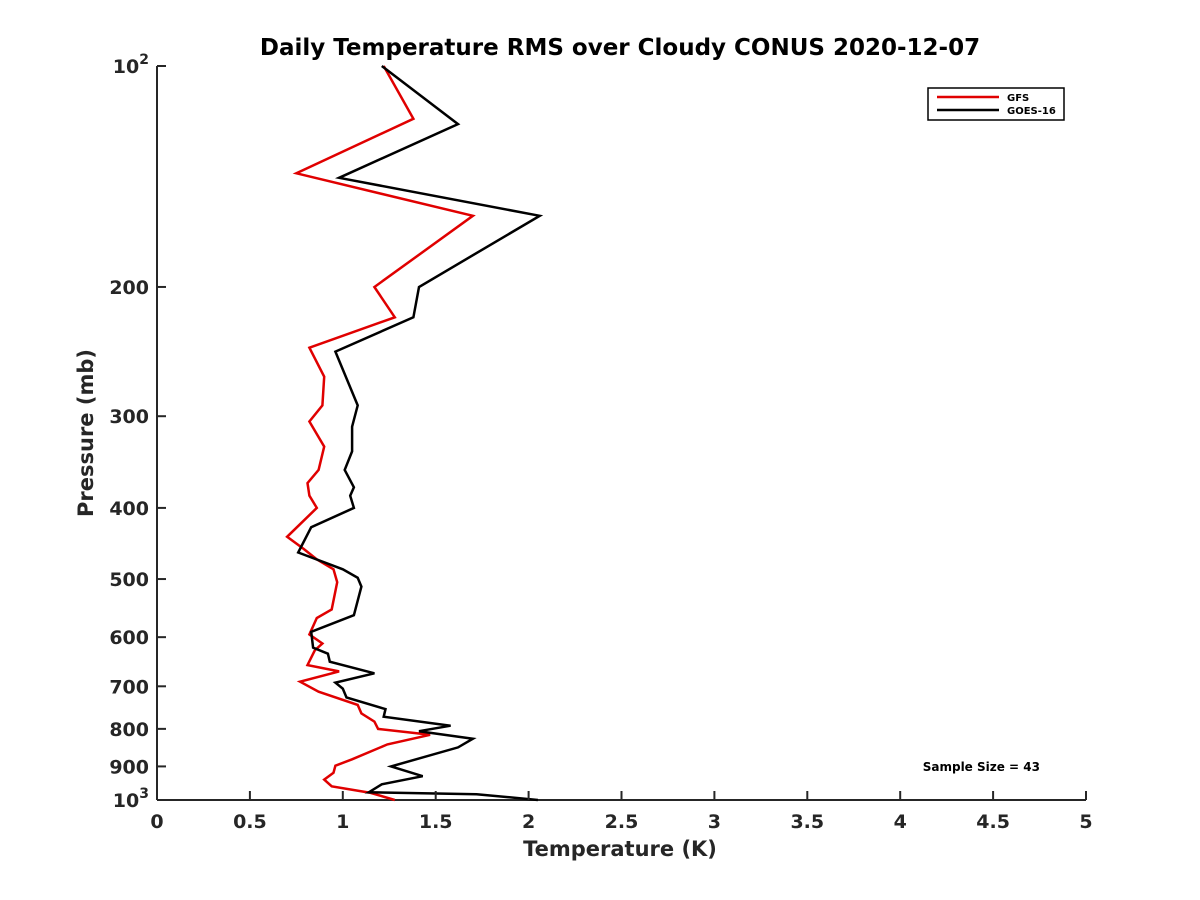 The height and width of the screenshot is (900, 1200). Describe the element at coordinates (436, 822) in the screenshot. I see `x-tick-label: 1.5` at that location.